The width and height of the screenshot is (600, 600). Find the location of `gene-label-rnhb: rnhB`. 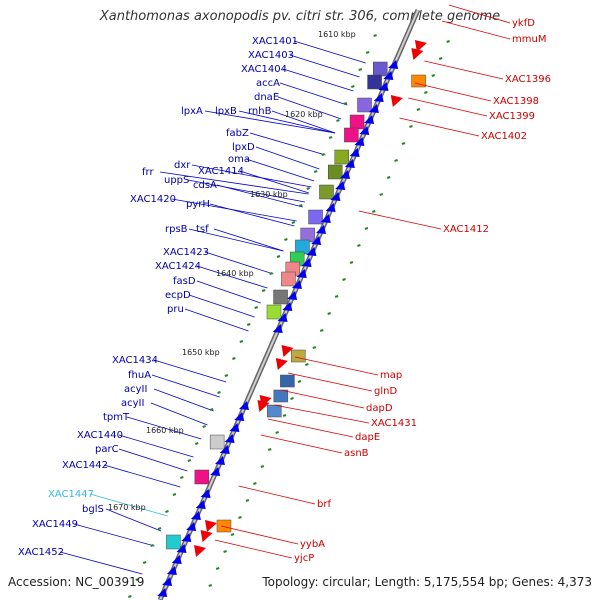

gene-label-rnhb: rnhB is located at coordinates (260, 111).